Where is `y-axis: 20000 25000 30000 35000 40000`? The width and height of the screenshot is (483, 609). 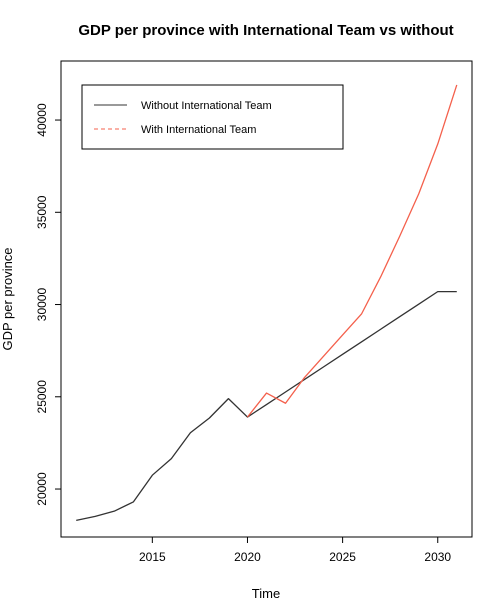
y-axis: 20000 25000 30000 35000 40000 is located at coordinates (48, 304).